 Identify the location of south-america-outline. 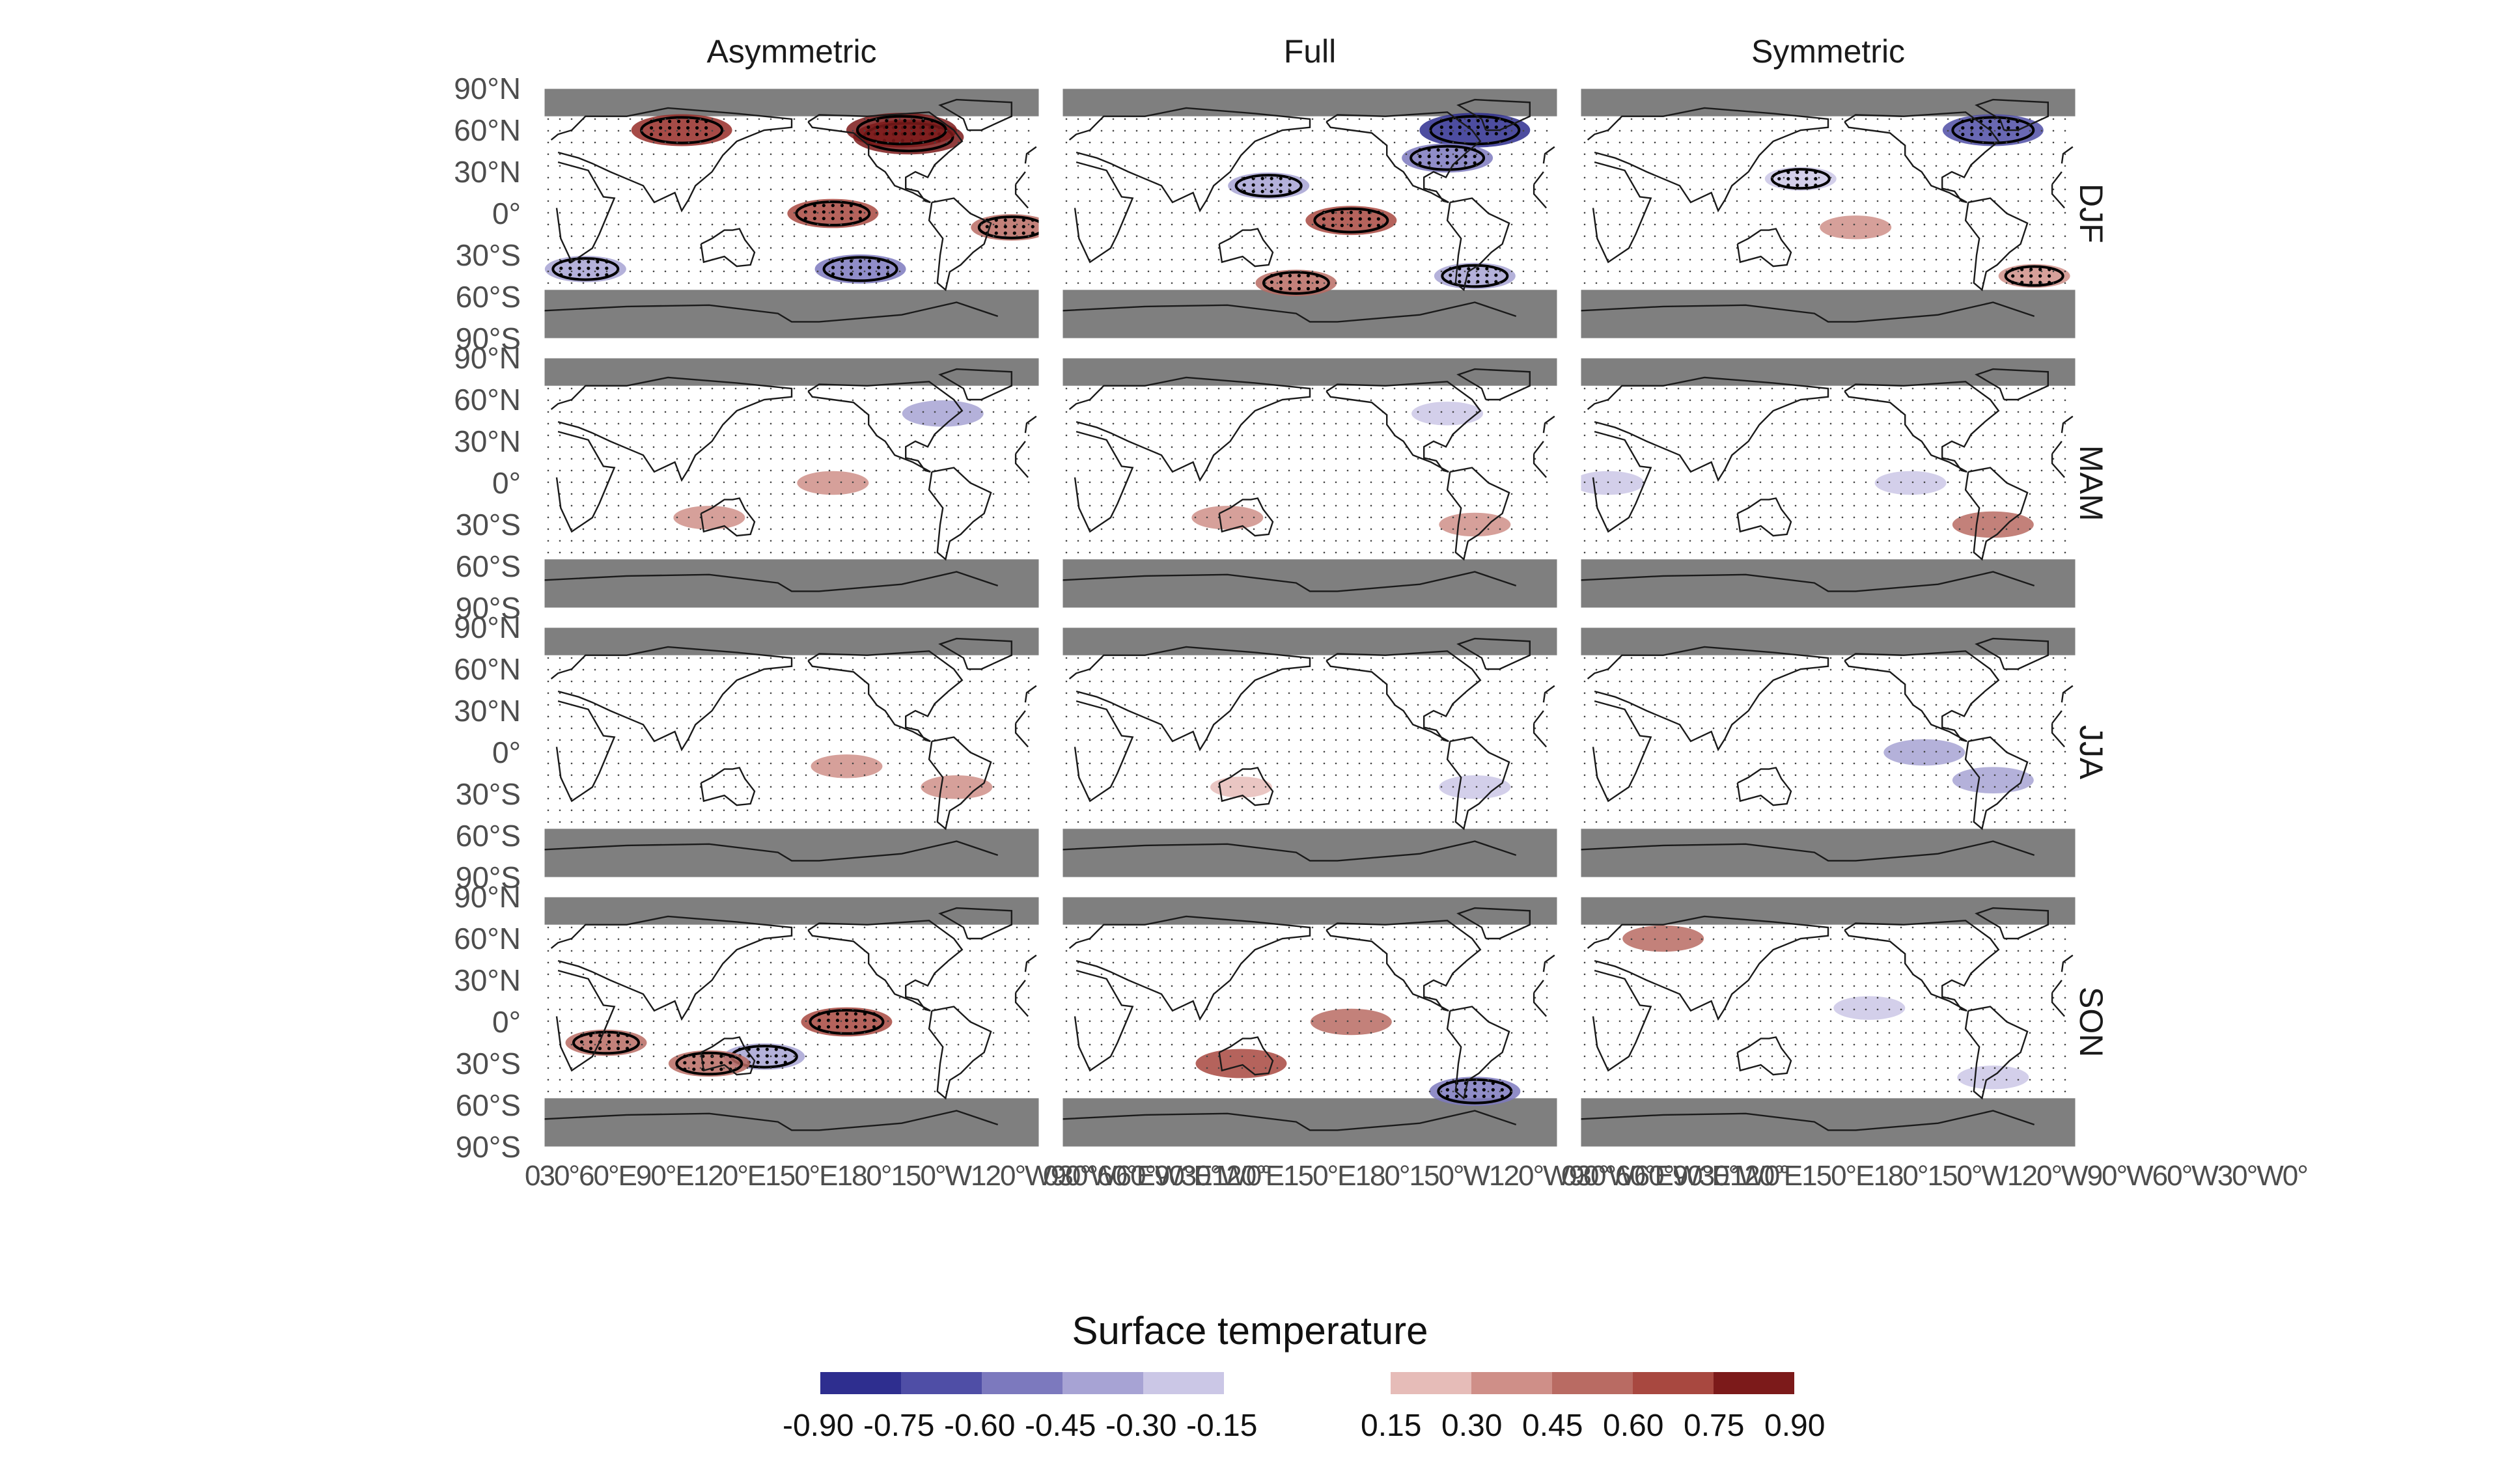
(1478, 514).